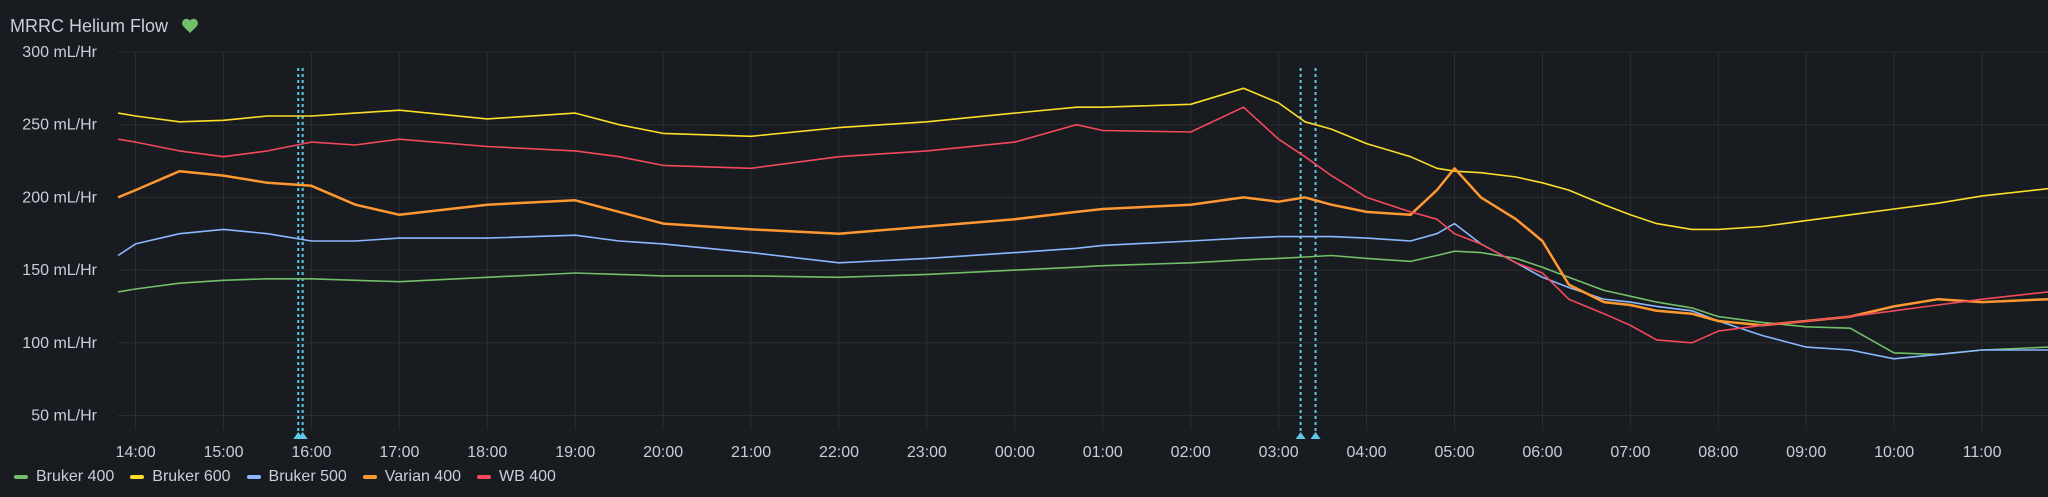 Image resolution: width=2048 pixels, height=497 pixels. I want to click on legend-item: Bruker 500, so click(296, 477).